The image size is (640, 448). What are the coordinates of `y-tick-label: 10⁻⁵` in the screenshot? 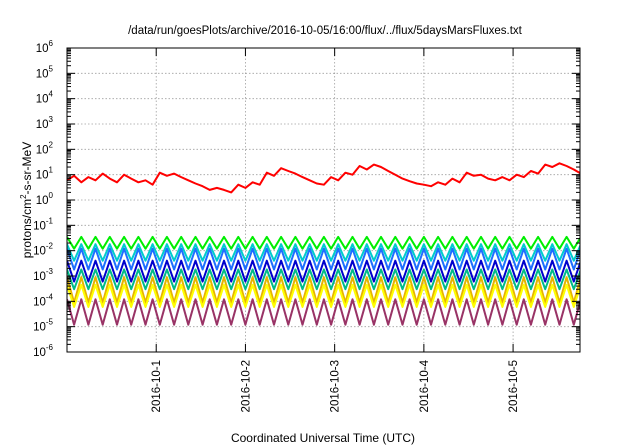 It's located at (43, 326).